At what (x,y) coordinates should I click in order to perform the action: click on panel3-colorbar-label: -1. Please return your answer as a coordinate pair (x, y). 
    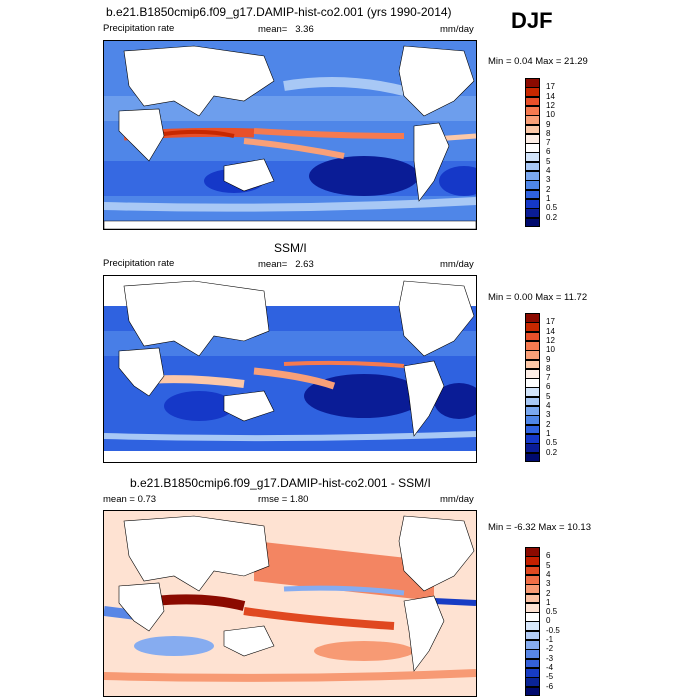
    Looking at the image, I should click on (550, 639).